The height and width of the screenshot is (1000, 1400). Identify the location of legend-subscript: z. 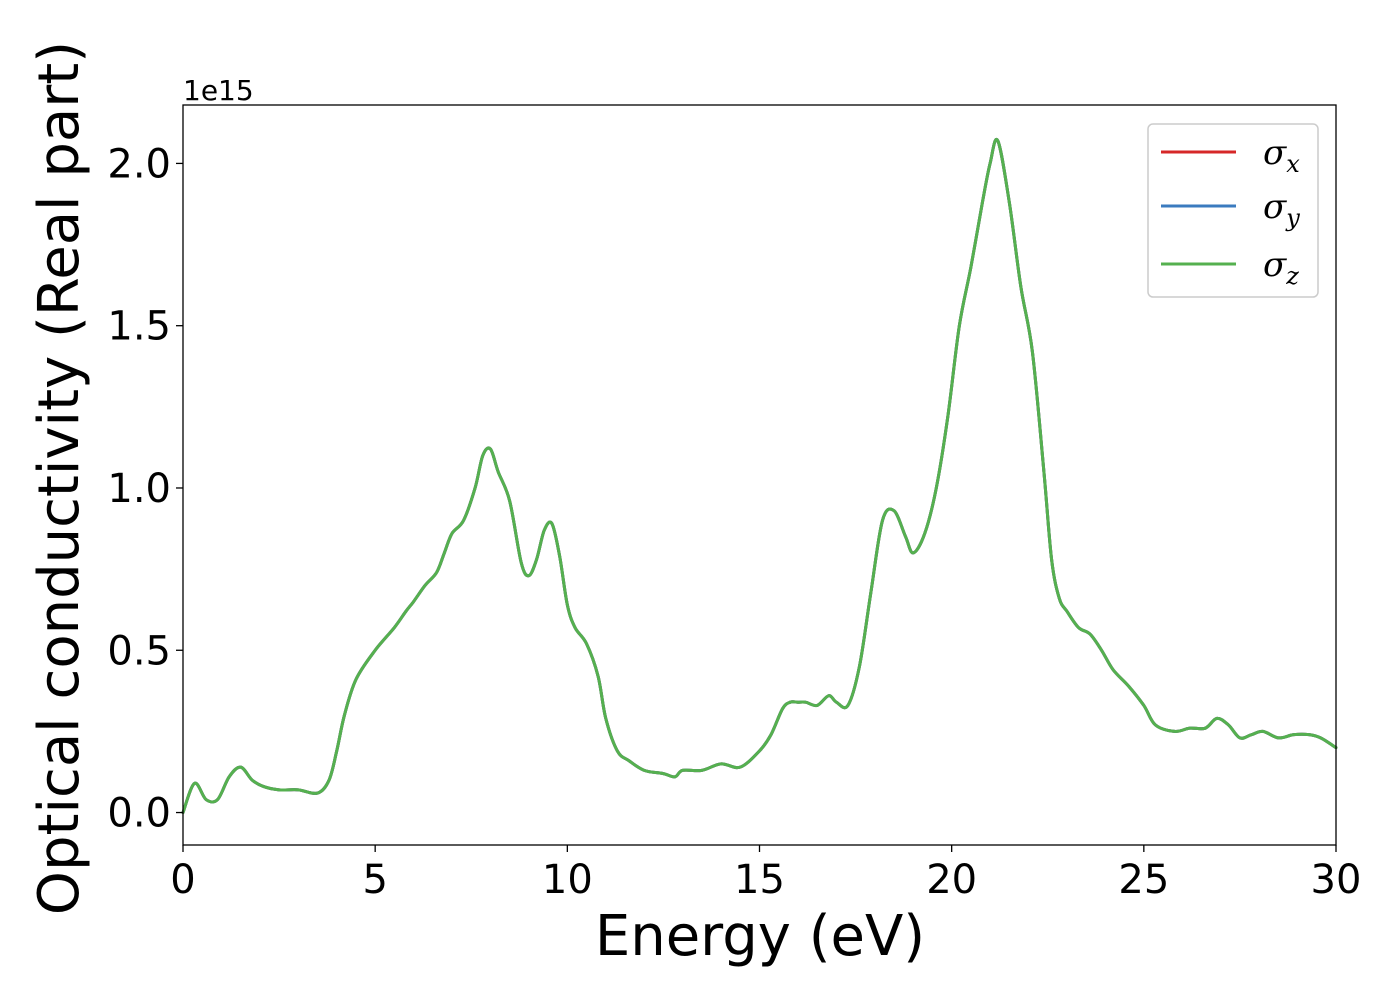
(1292, 276).